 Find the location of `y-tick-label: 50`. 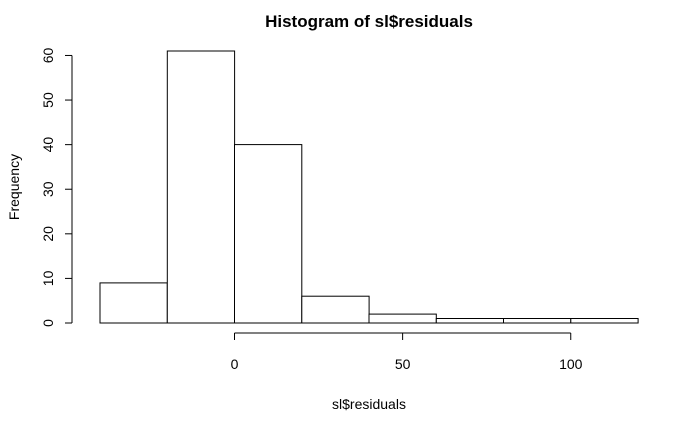

y-tick-label: 50 is located at coordinates (48, 100).